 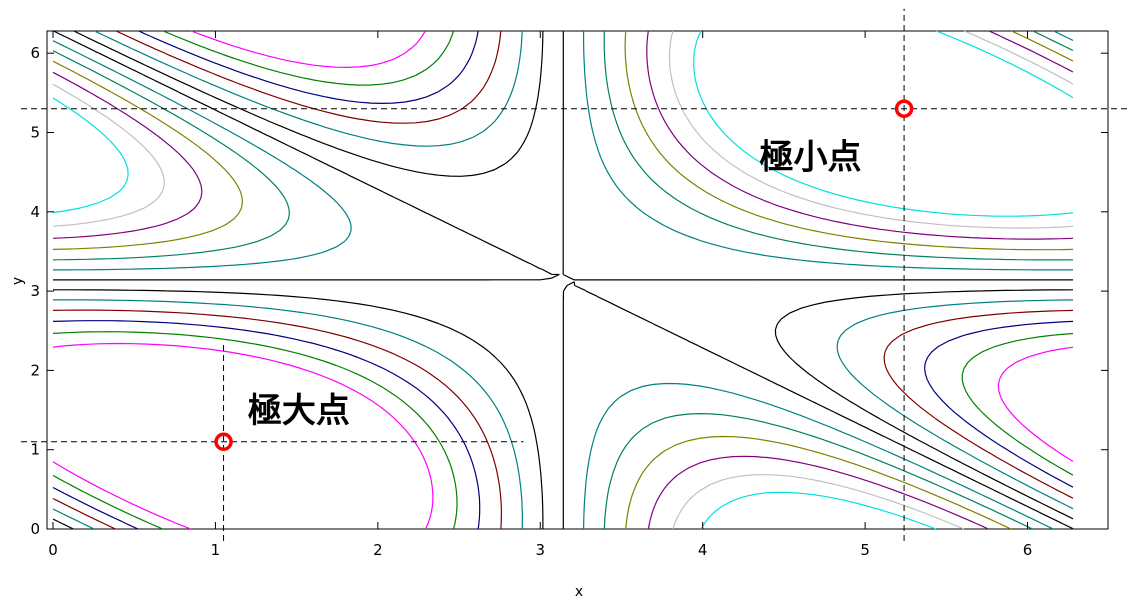 What do you see at coordinates (35, 450) in the screenshot?
I see `y-tick-label-1: 1` at bounding box center [35, 450].